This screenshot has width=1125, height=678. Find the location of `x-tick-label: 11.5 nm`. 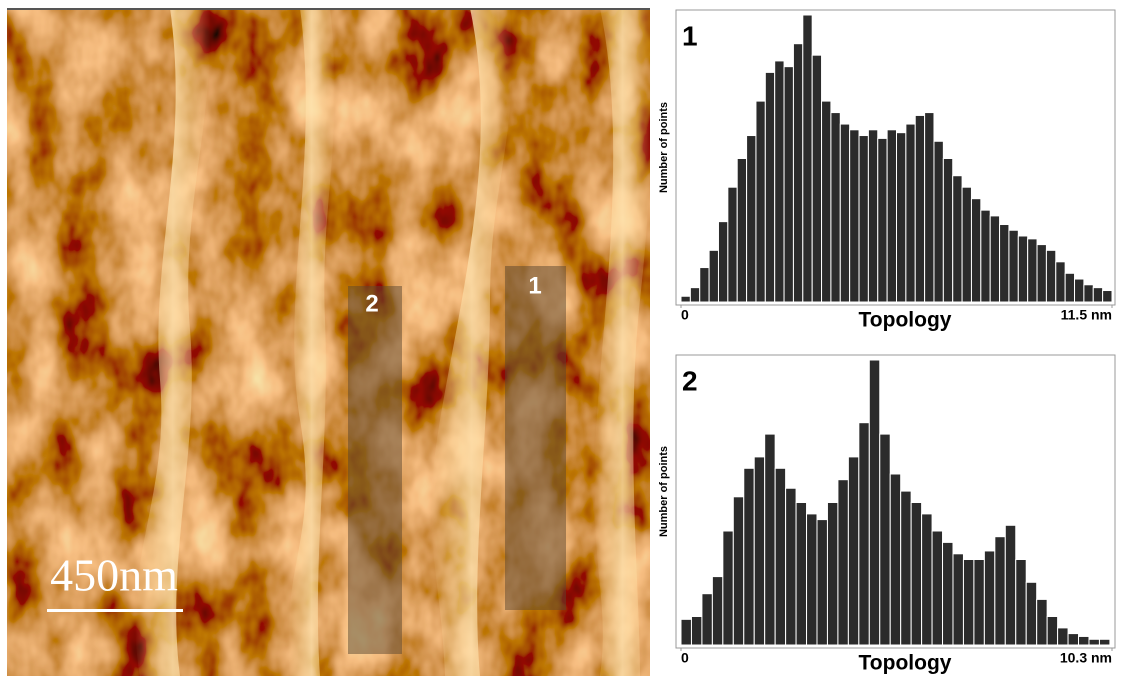

x-tick-label: 11.5 nm is located at coordinates (1086, 315).